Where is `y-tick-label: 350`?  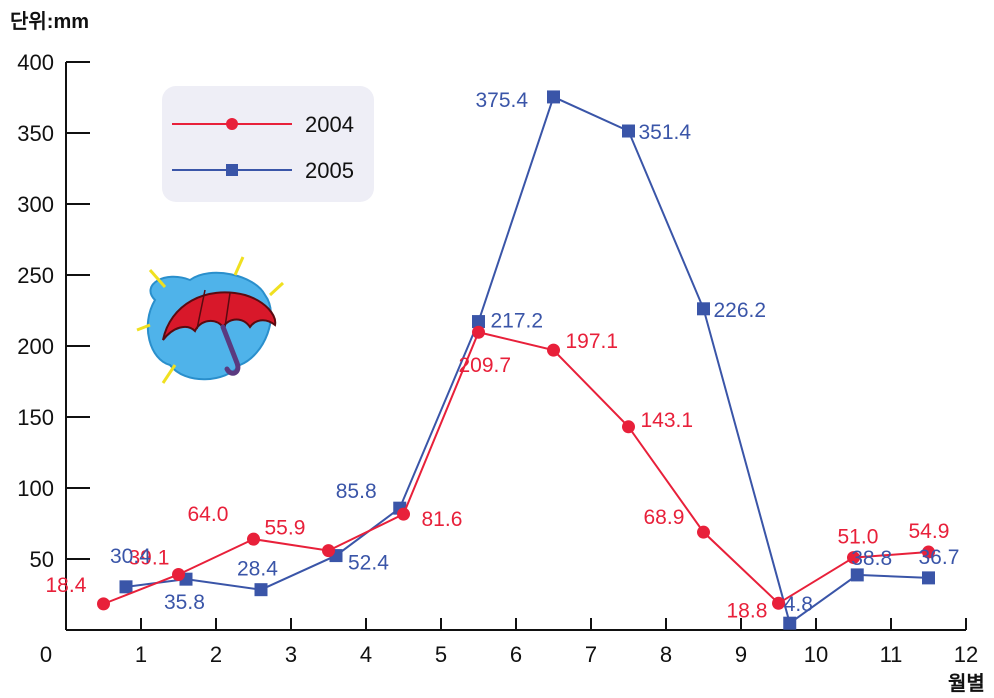
y-tick-label: 350 is located at coordinates (35, 133).